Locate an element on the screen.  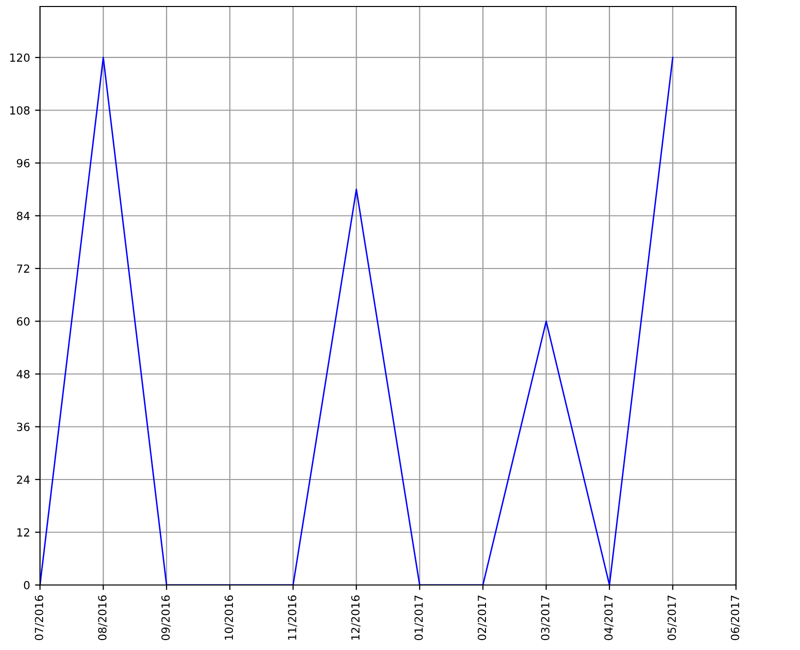
x-tick-label: 05/2017 is located at coordinates (672, 618).